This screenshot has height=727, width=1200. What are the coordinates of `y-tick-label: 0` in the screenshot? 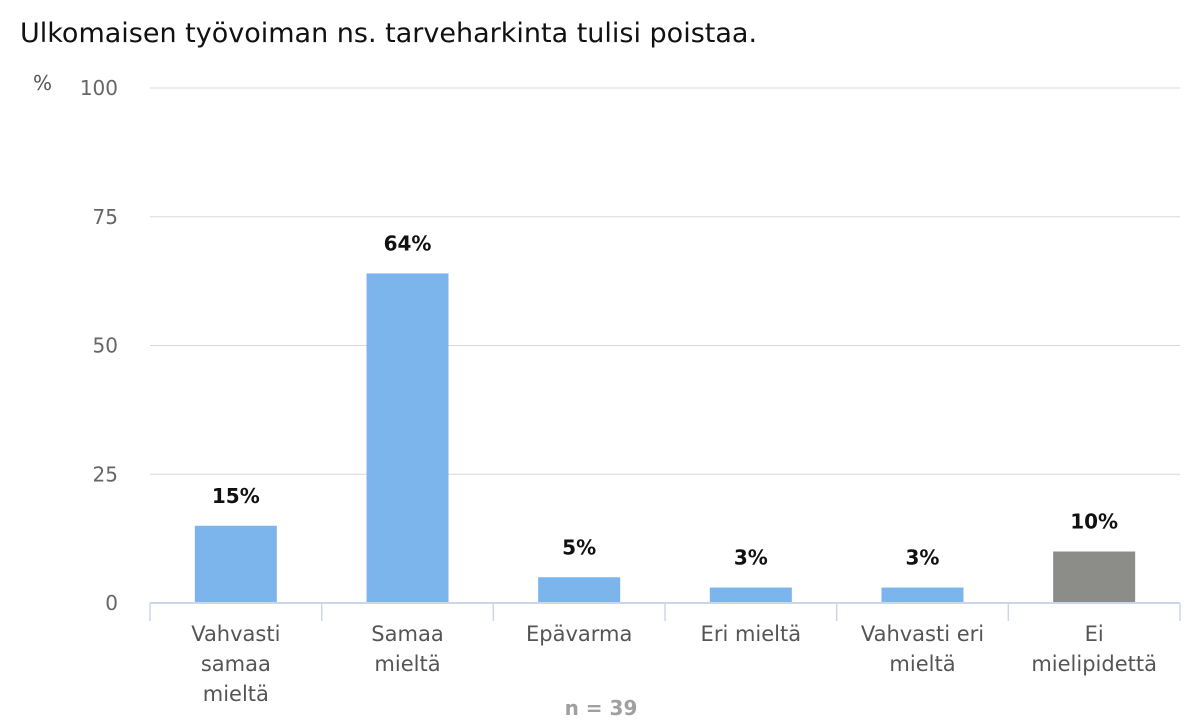 It's located at (111, 603).